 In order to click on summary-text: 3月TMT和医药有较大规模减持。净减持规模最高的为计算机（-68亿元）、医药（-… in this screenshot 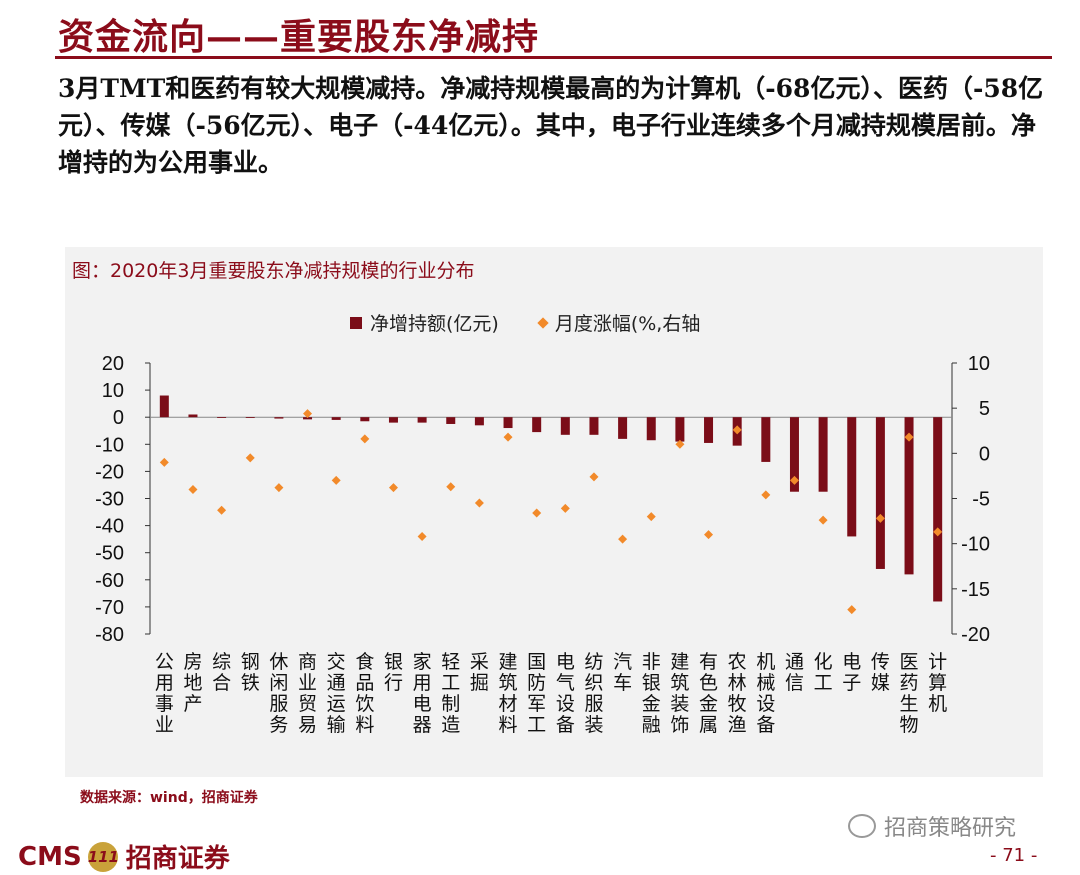, I will do `click(551, 125)`.